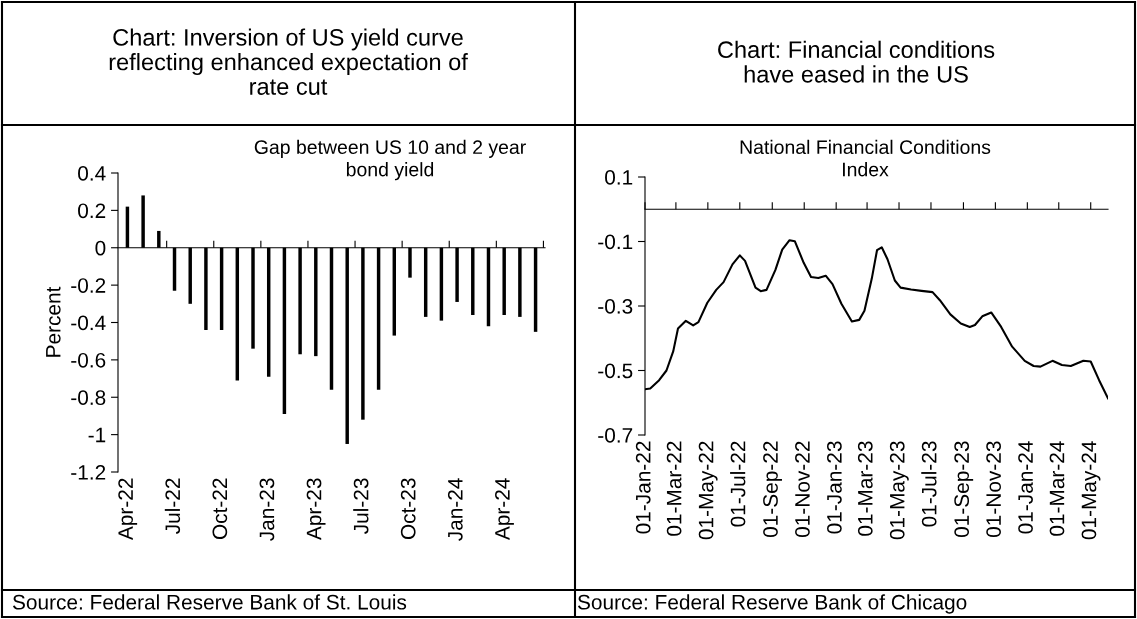  I want to click on x-tick-label: 01-Sep-22, so click(772, 489).